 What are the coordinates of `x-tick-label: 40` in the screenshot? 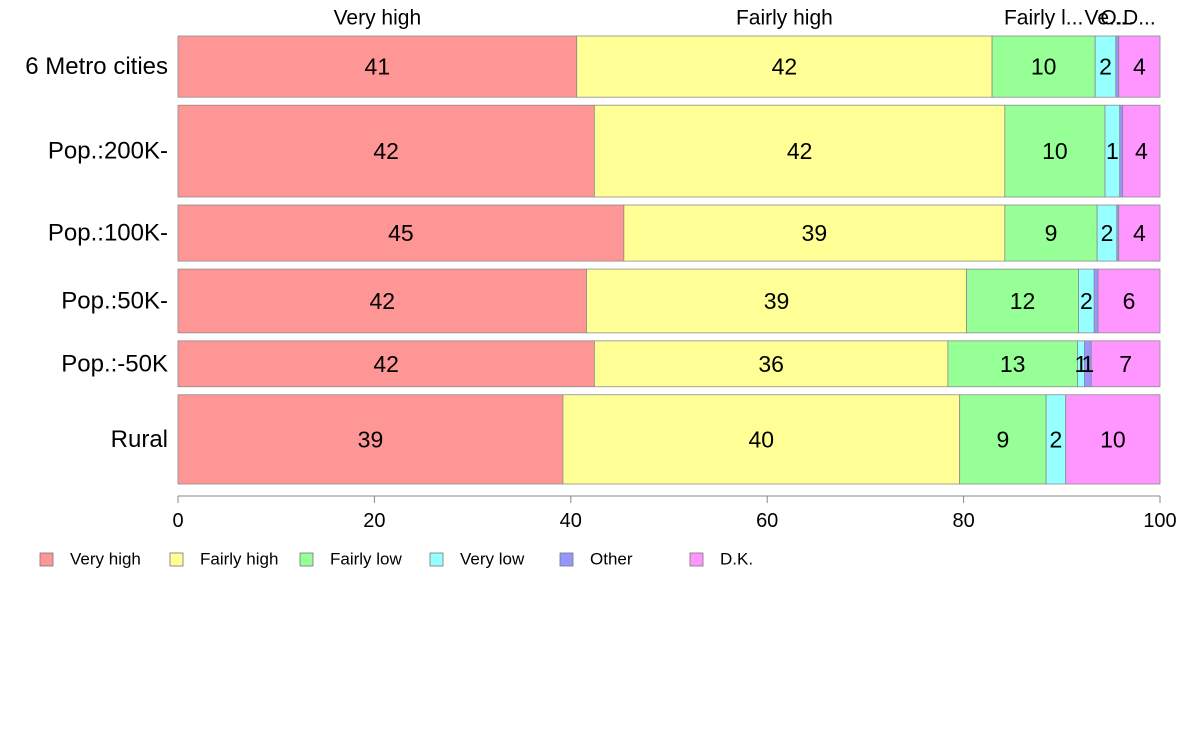 It's located at (571, 521).